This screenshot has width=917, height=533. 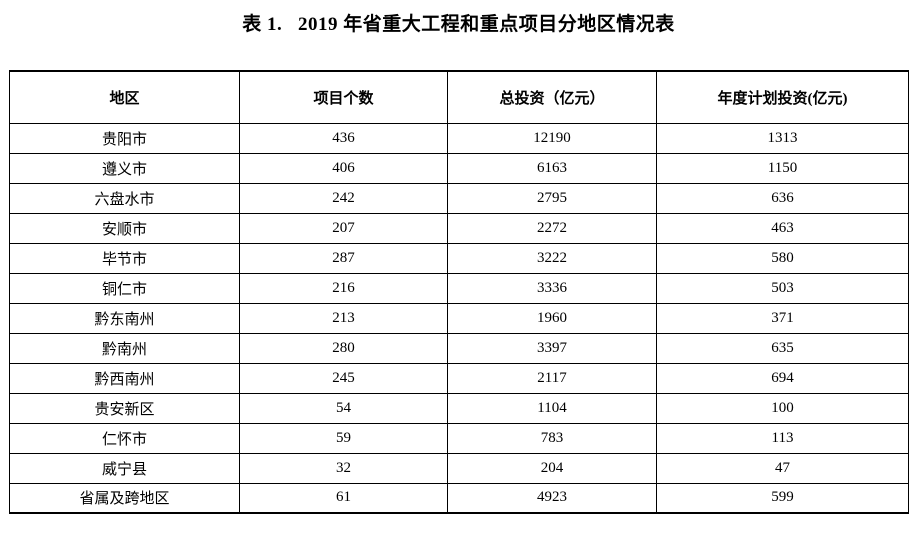 What do you see at coordinates (782, 228) in the screenshot?
I see `cell-annual-planned-investment: 463` at bounding box center [782, 228].